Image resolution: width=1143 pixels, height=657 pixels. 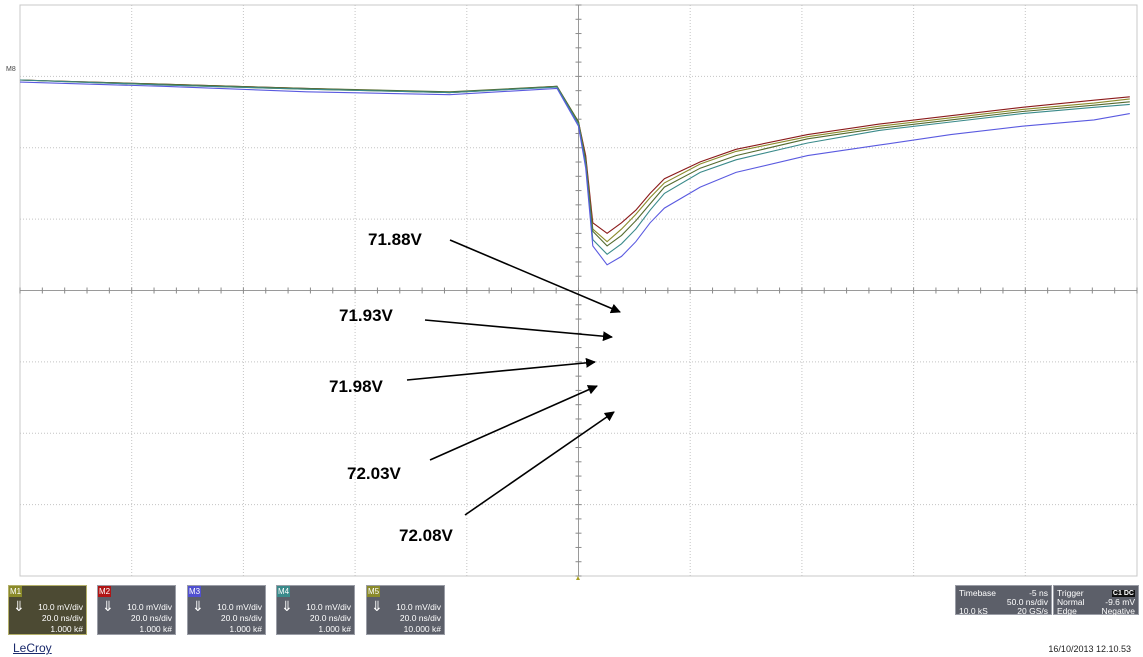 What do you see at coordinates (1120, 602) in the screenshot?
I see `trigger-level: -9.6 mV` at bounding box center [1120, 602].